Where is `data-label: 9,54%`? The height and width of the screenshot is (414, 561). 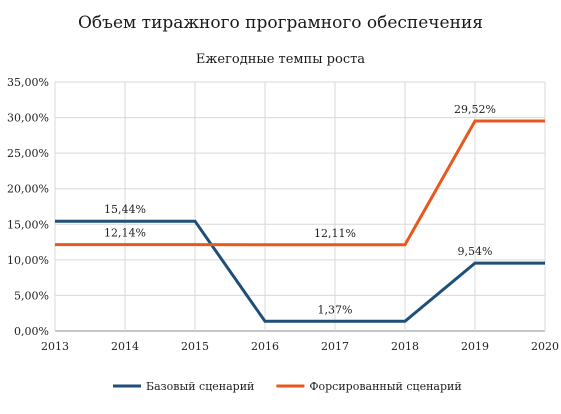
data-label: 9,54% is located at coordinates (475, 251).